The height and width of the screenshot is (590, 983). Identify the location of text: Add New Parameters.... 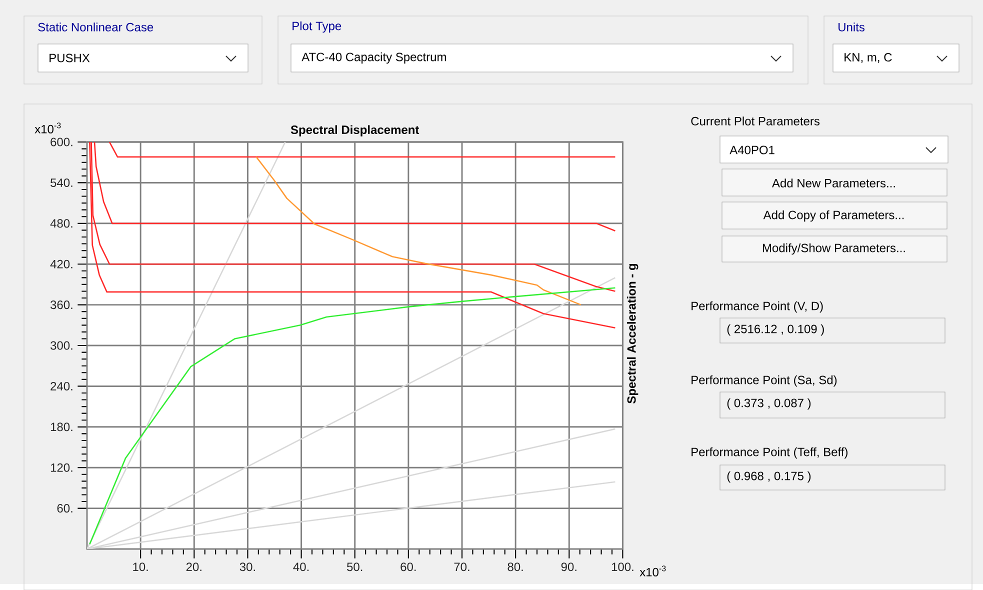
(833, 183).